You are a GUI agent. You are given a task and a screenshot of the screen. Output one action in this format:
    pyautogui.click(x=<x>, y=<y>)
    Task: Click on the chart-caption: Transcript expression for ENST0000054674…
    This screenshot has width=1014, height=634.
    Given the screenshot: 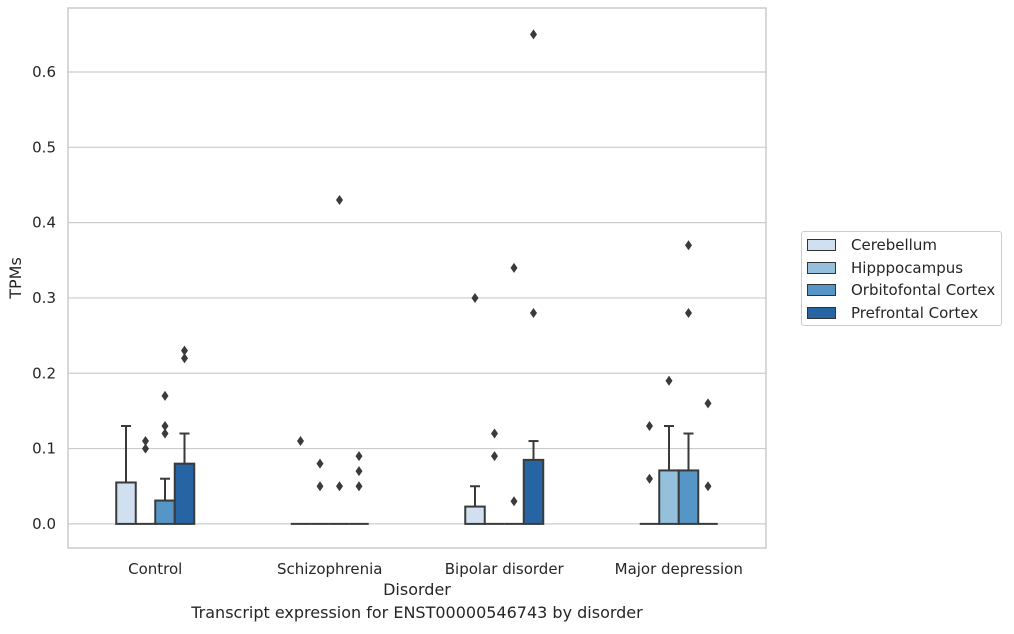 What is the action you would take?
    pyautogui.click(x=417, y=612)
    